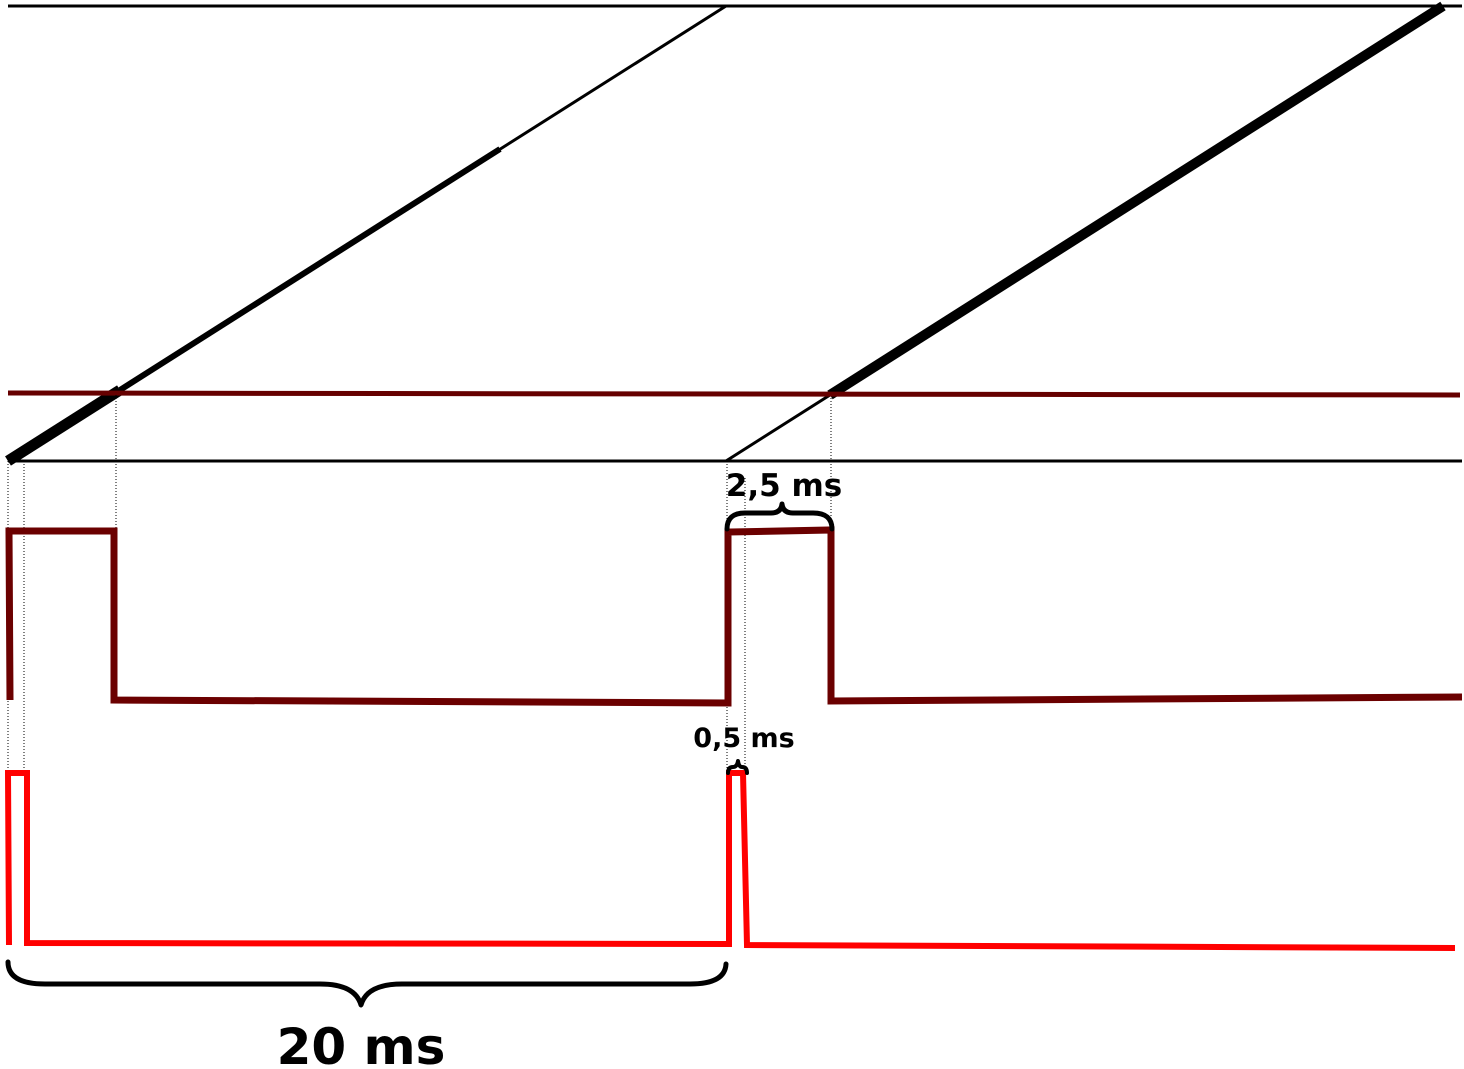 This screenshot has height=1069, width=1464. Describe the element at coordinates (737, 767) in the screenshot. I see `brace-pulse-narrow` at that location.